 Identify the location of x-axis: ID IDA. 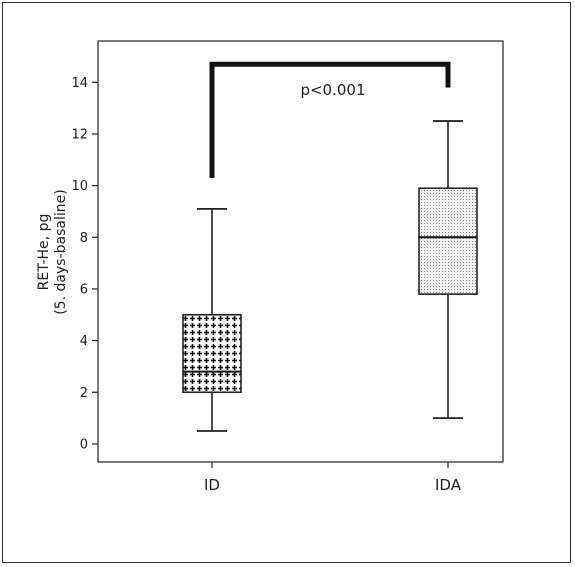
(333, 478).